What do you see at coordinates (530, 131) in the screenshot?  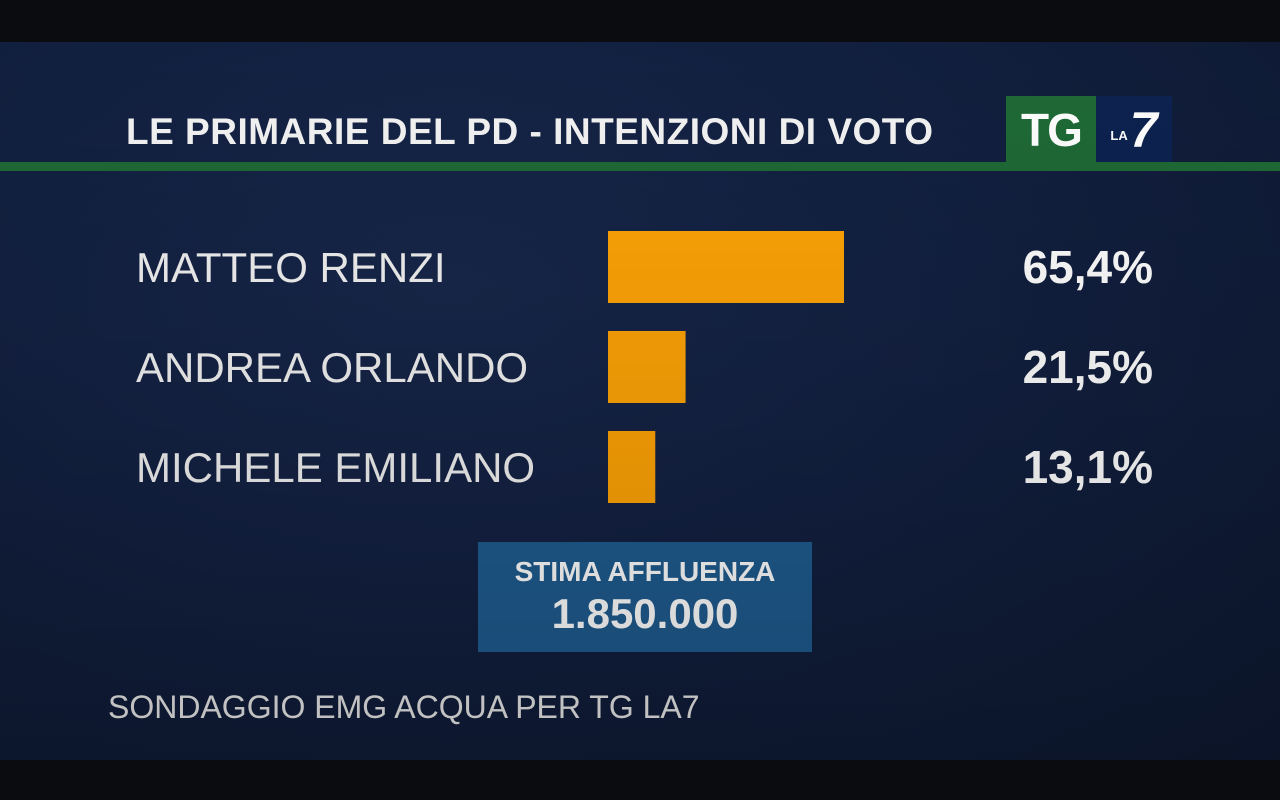 I see `chart-title: LE PRIMARIE DEL PD - INTENZIONI DI VOTO` at bounding box center [530, 131].